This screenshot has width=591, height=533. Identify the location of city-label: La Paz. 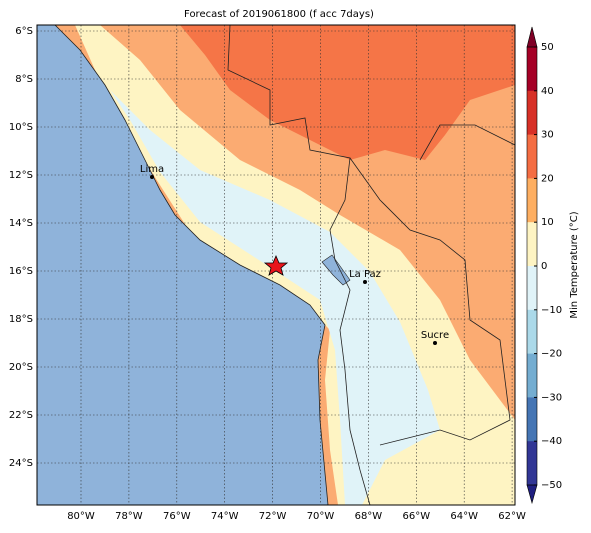
(365, 274).